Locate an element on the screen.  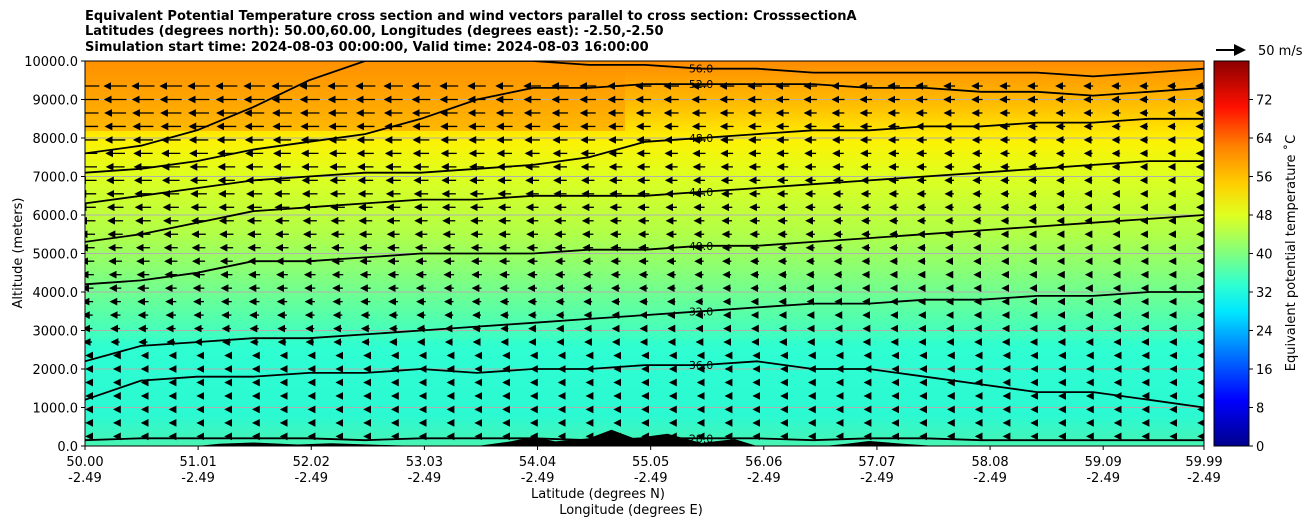
colorbar is located at coordinates (1231, 253).